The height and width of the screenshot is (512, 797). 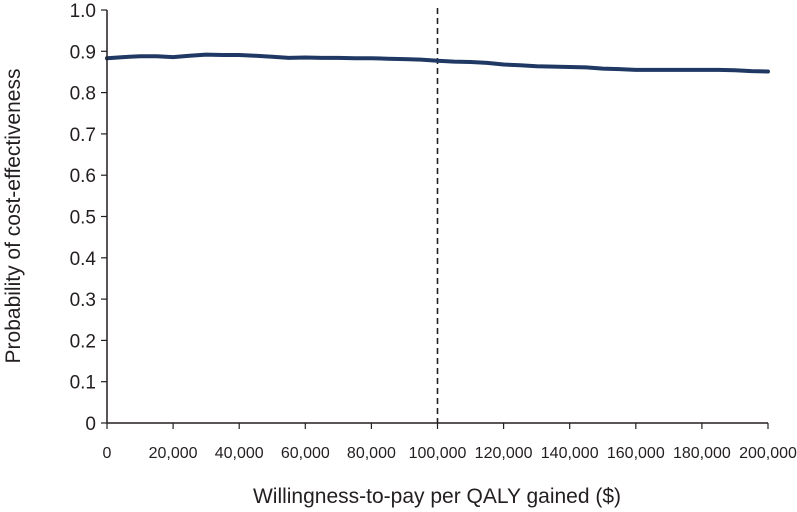 I want to click on y-tick-label: 0.4, so click(x=83, y=259).